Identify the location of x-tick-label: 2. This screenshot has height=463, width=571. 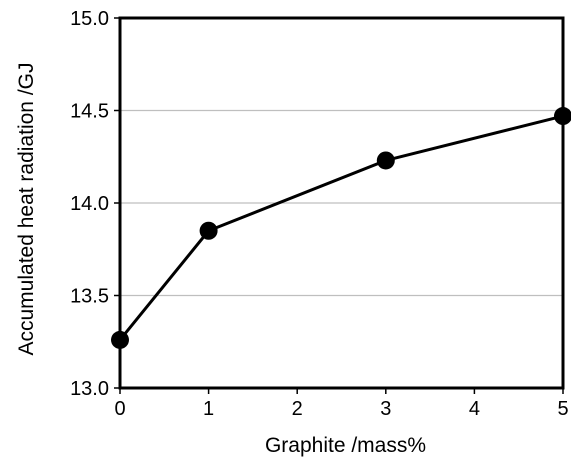
(297, 409).